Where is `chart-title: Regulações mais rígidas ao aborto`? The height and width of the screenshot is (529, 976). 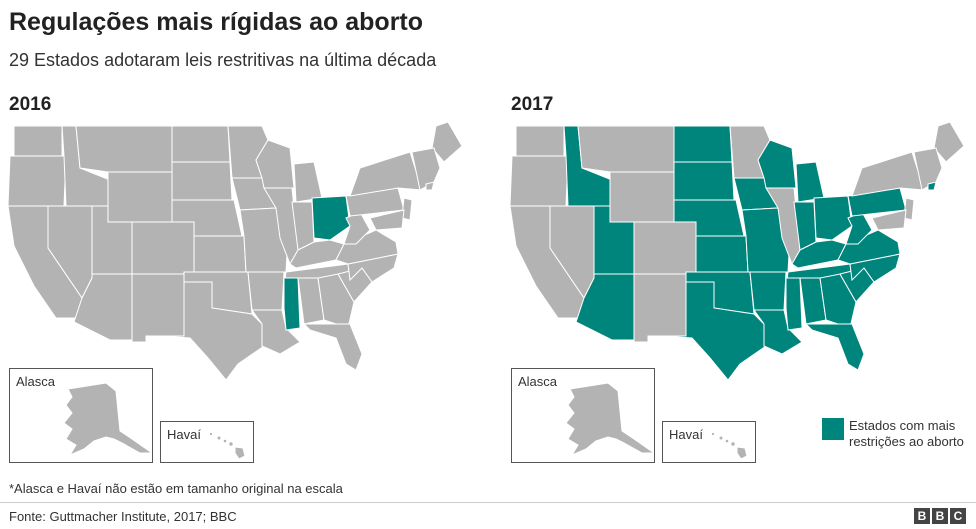
chart-title: Regulações mais rígidas ao aborto is located at coordinates (216, 22).